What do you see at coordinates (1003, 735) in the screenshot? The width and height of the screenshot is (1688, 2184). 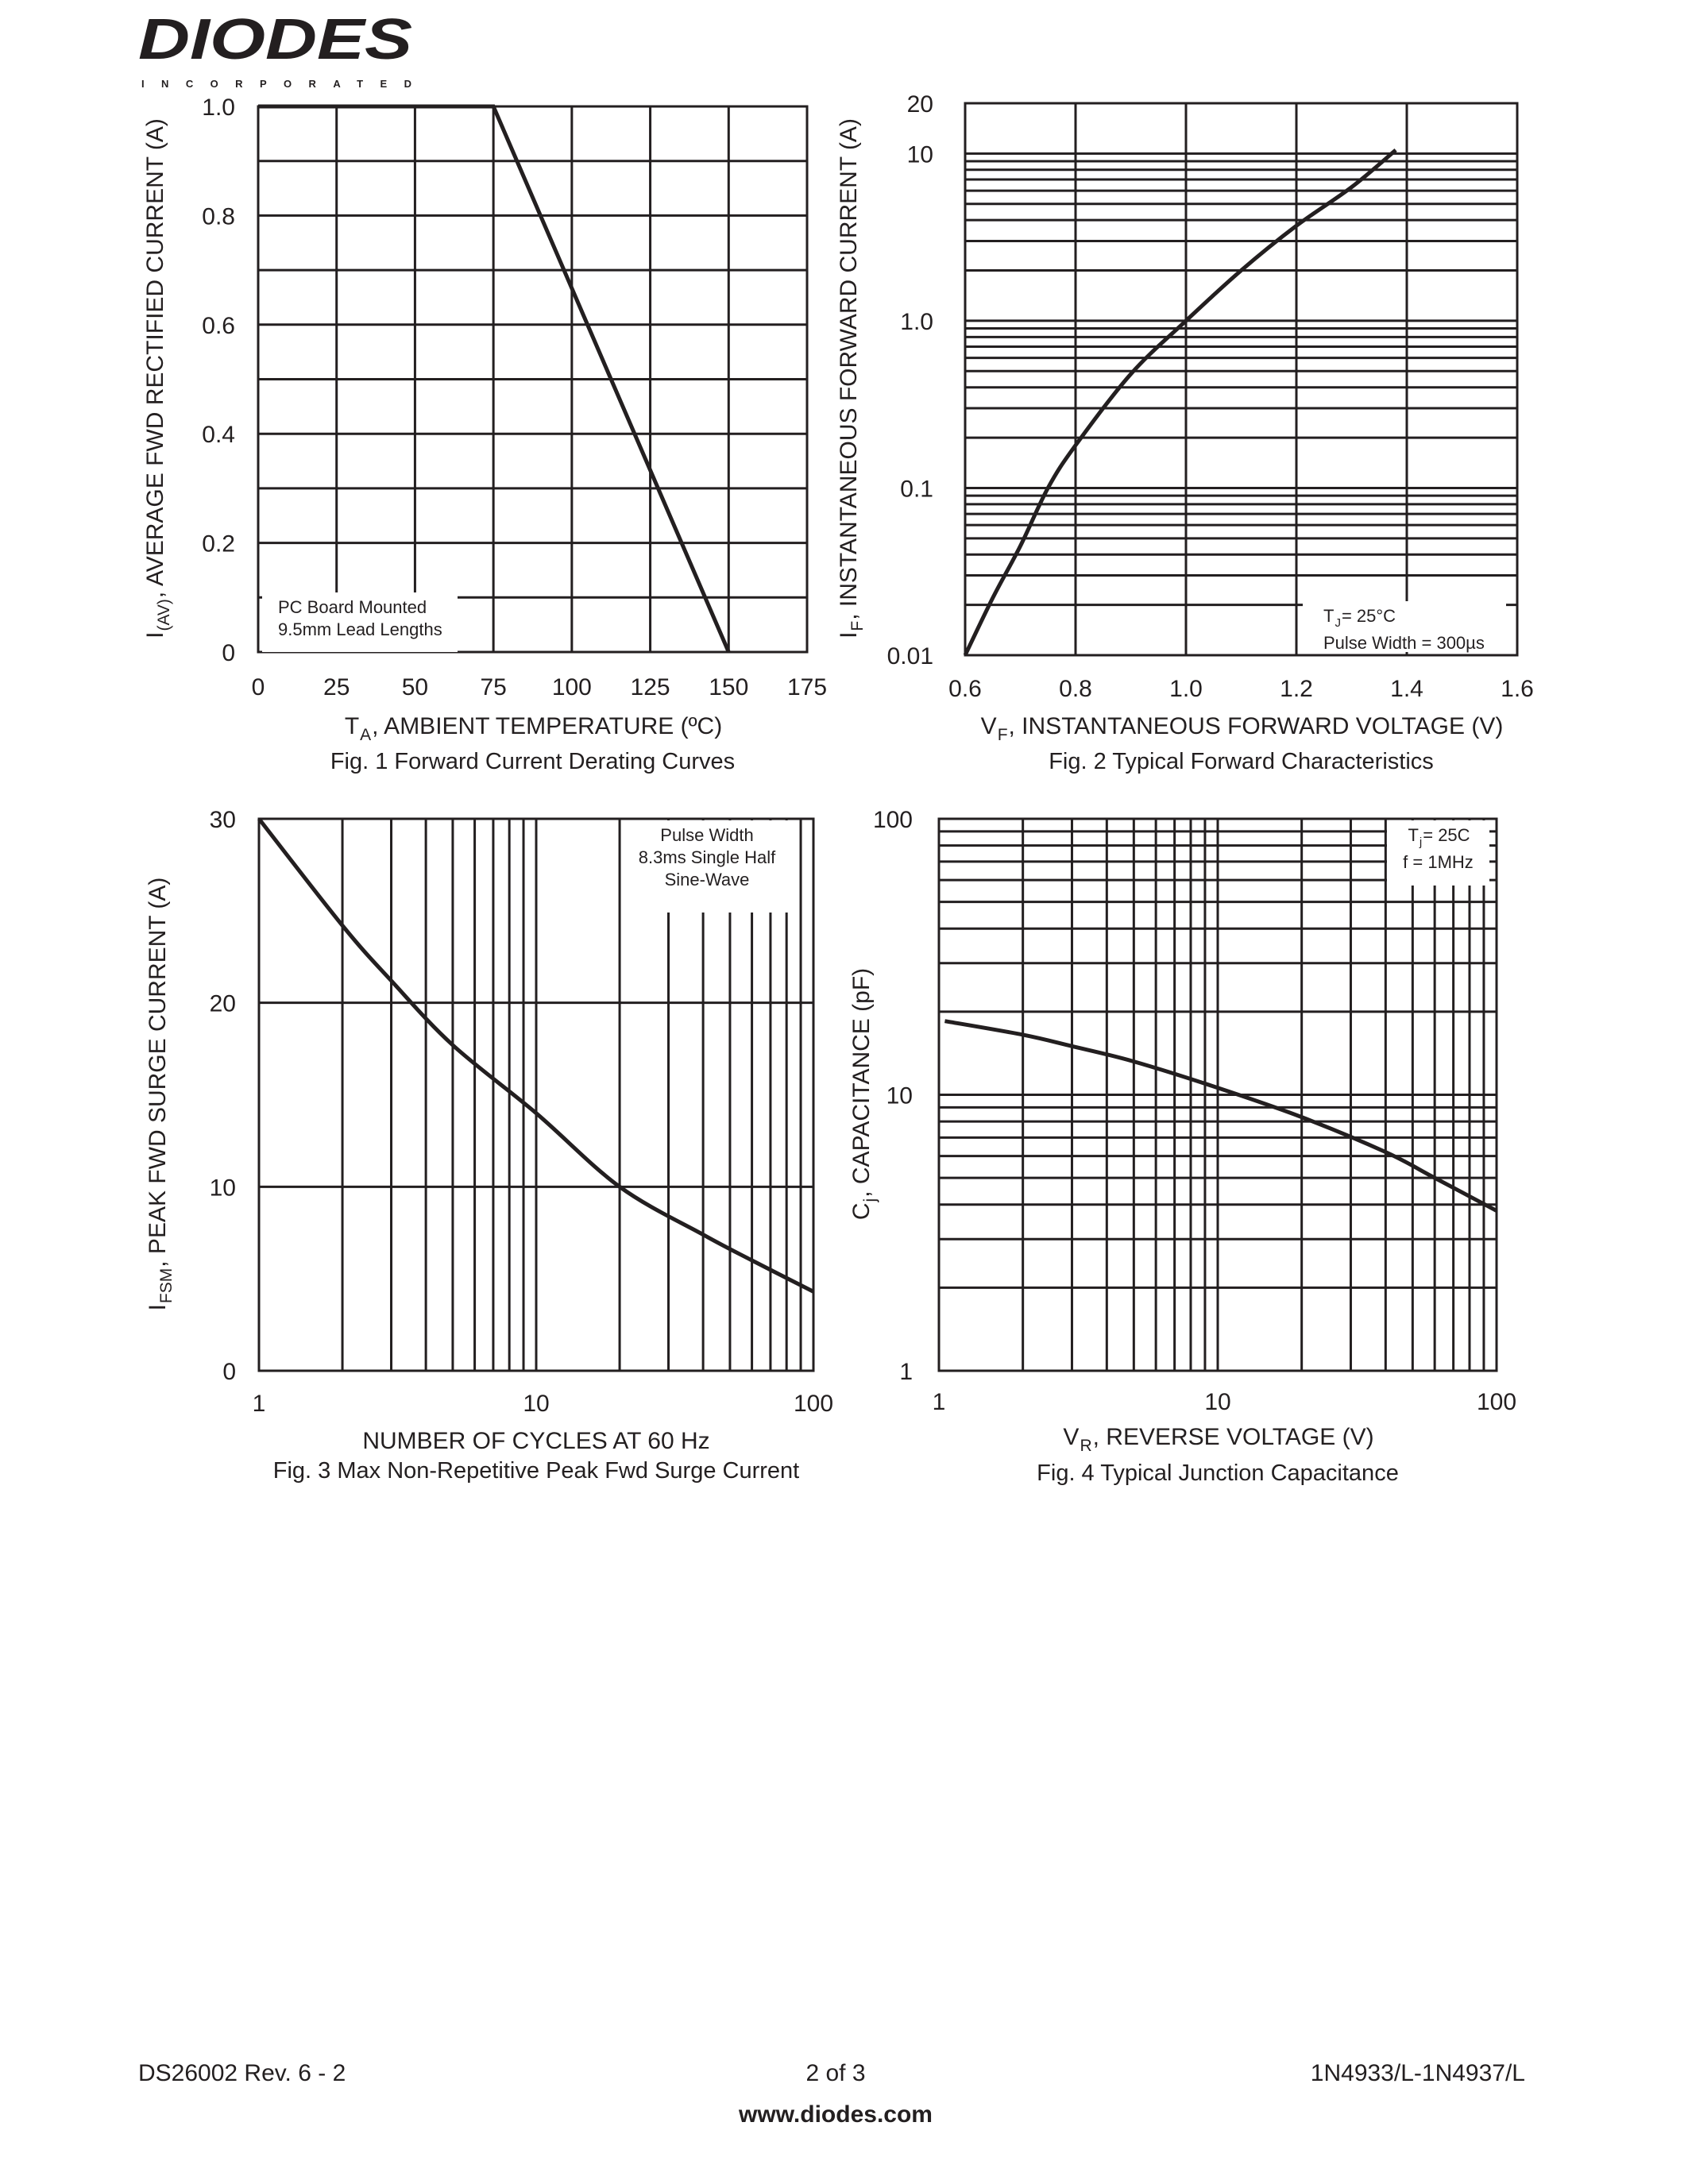 I see `x-axis-title-subscript: F` at bounding box center [1003, 735].